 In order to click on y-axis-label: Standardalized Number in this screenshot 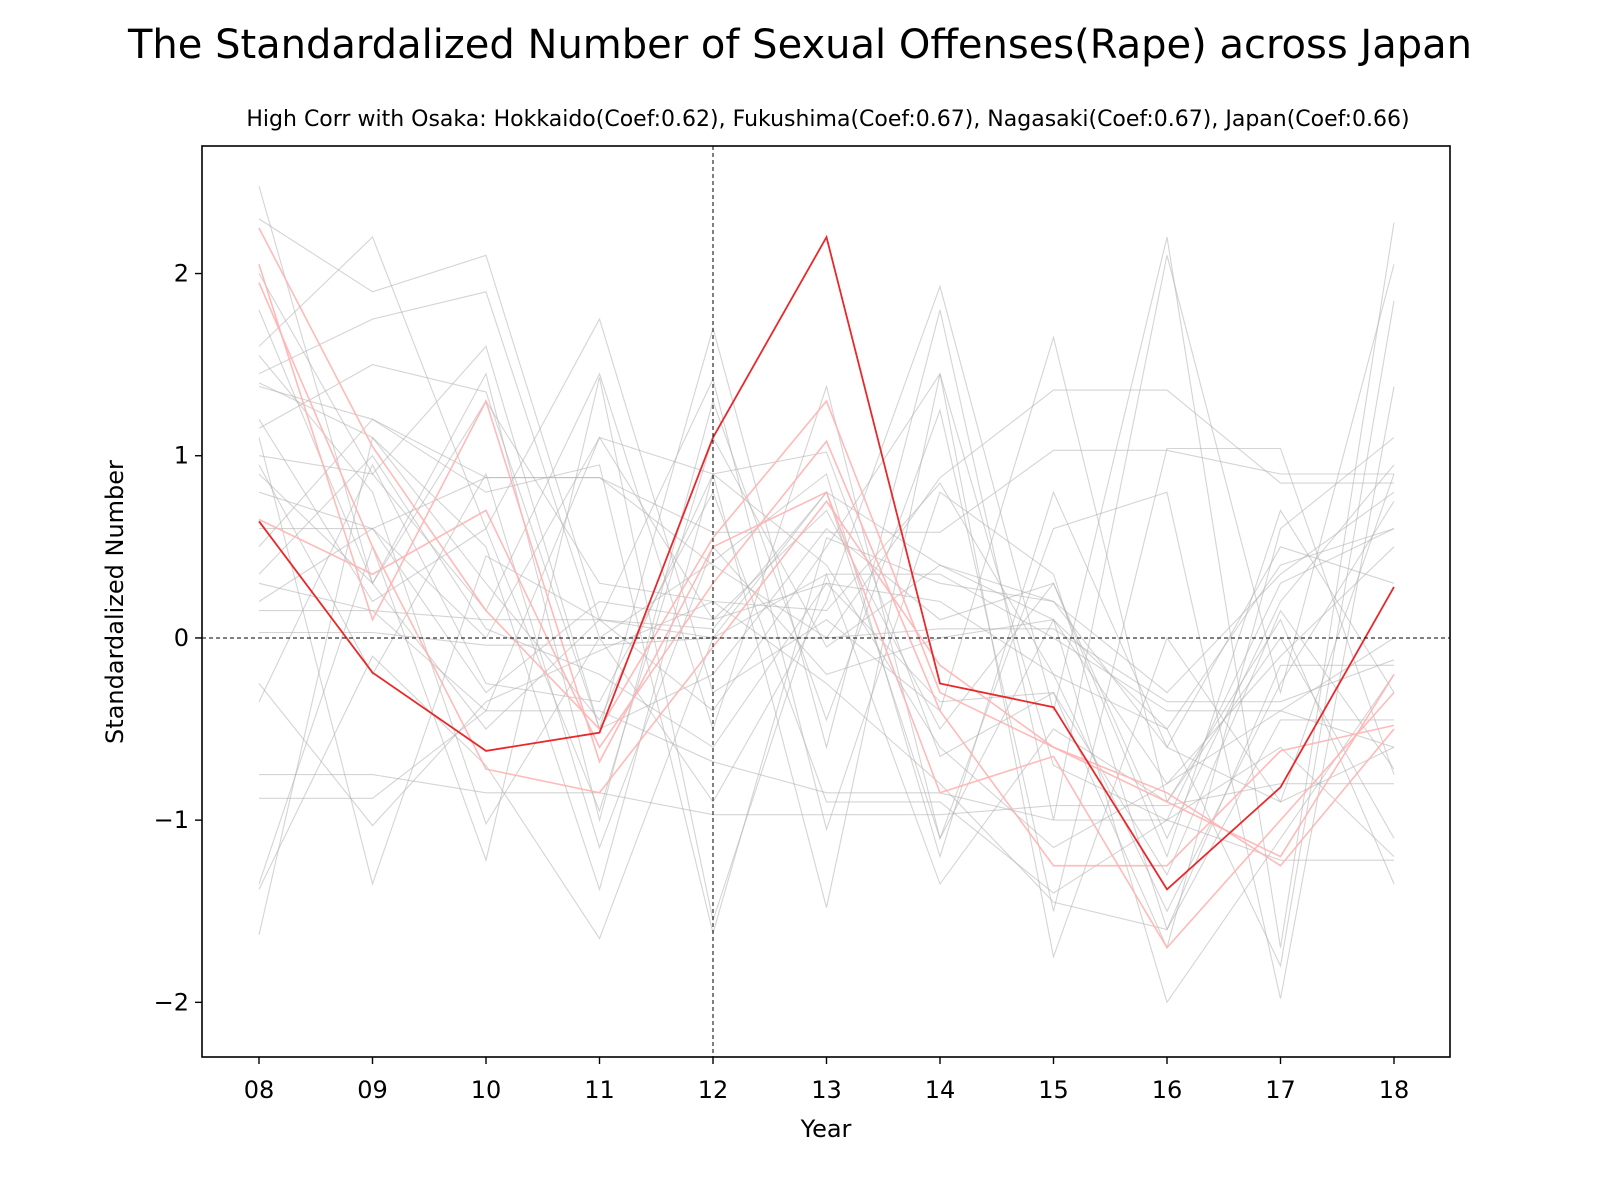, I will do `click(115, 602)`.